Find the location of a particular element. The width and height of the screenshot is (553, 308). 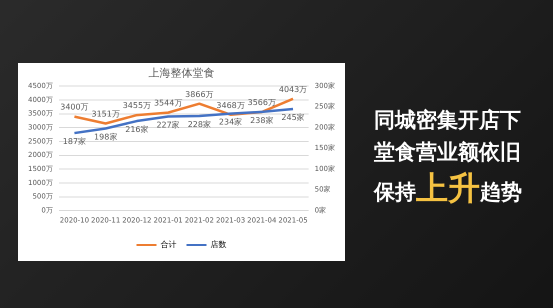

legend-label: 店数 is located at coordinates (218, 245).